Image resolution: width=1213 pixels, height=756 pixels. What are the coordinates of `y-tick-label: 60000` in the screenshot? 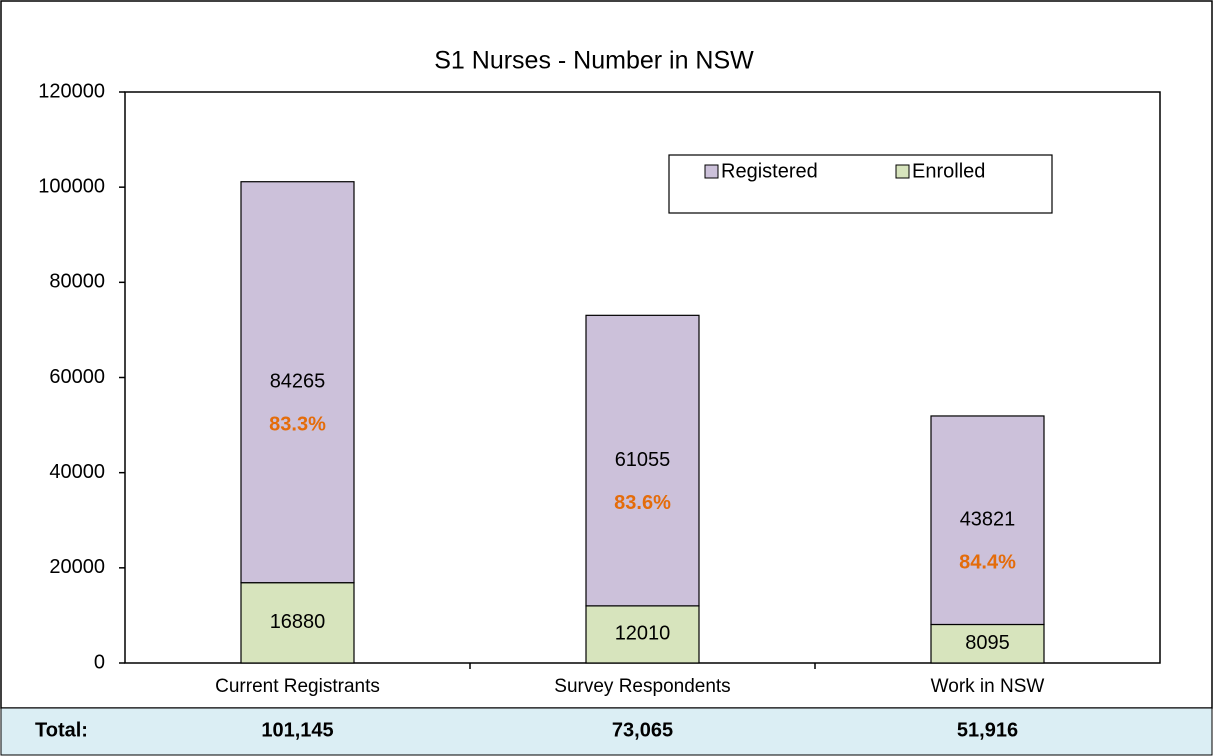 It's located at (77, 377).